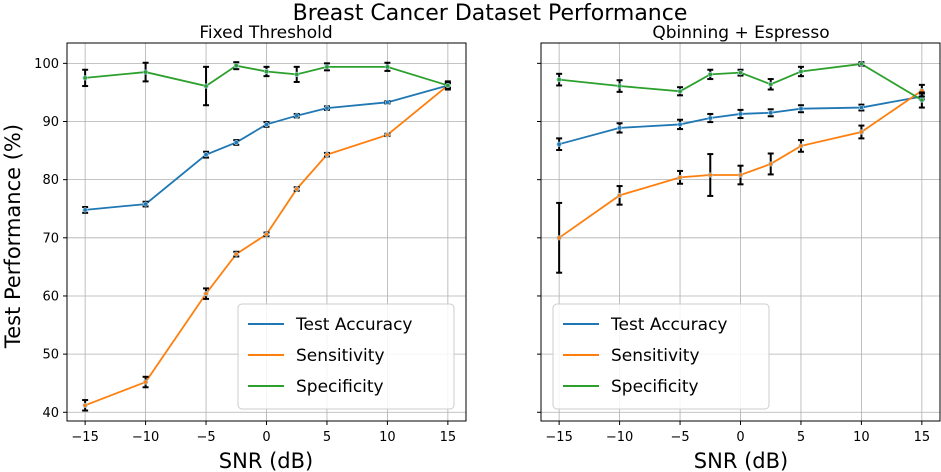 The height and width of the screenshot is (472, 941). What do you see at coordinates (327, 437) in the screenshot?
I see `x-tick-label: 5` at bounding box center [327, 437].